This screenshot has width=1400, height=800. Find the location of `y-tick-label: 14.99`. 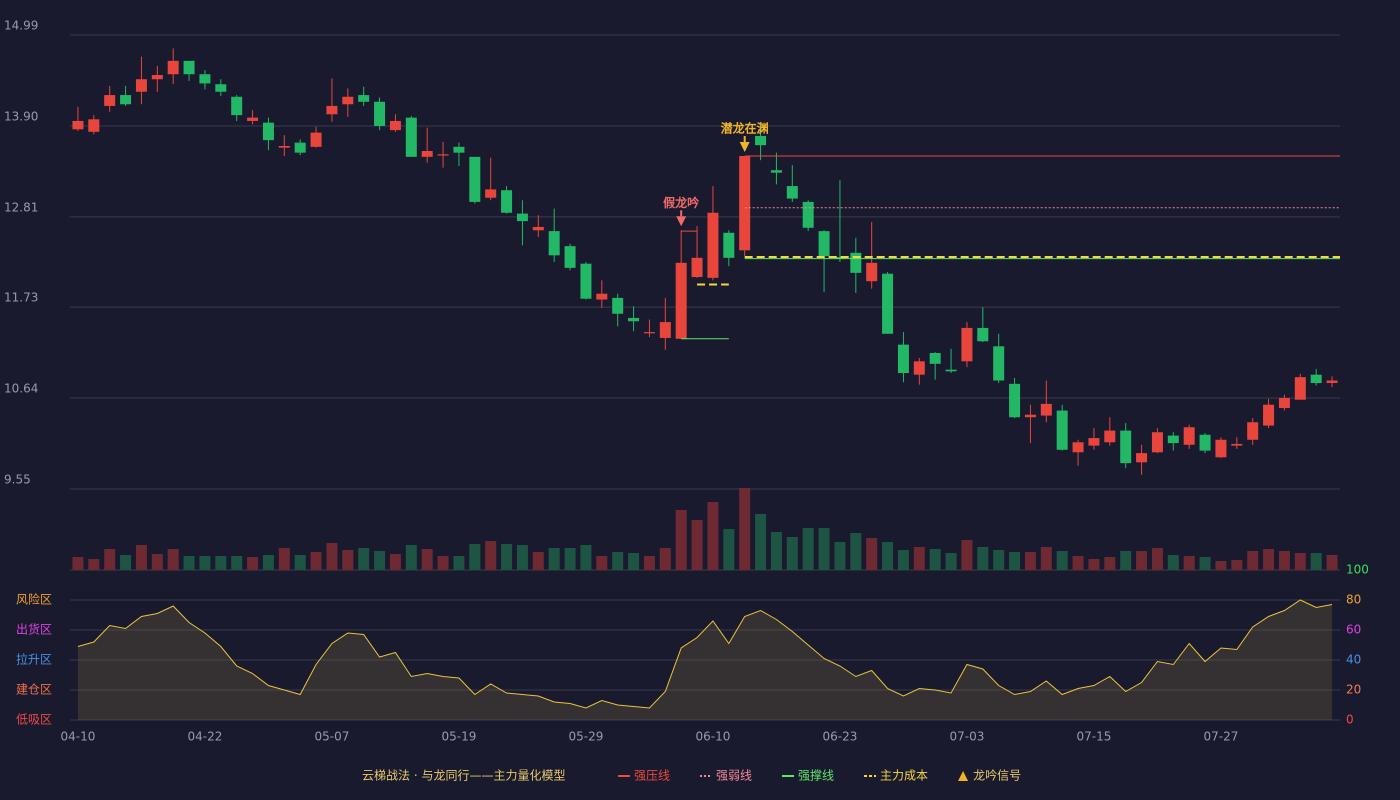

y-tick-label: 14.99 is located at coordinates (21, 26).